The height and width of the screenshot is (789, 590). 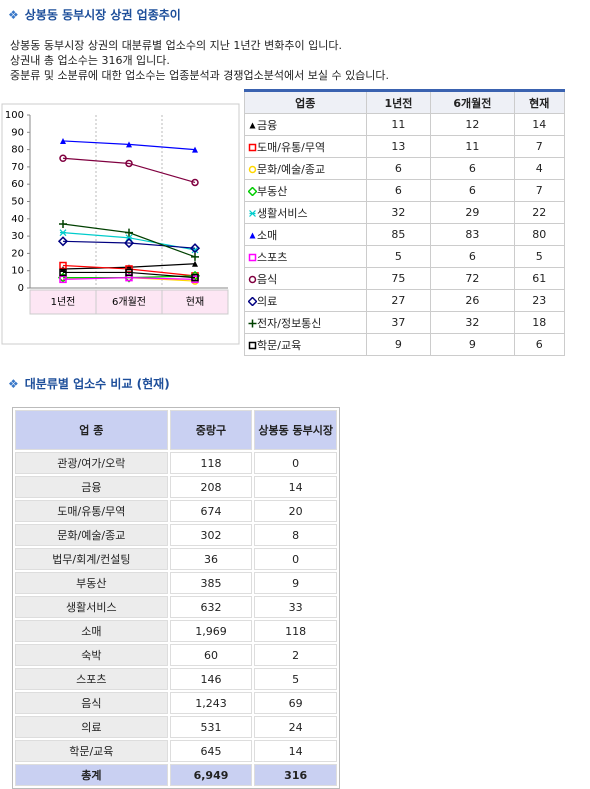 I want to click on x-tick-label: 6개월전, so click(x=129, y=302).